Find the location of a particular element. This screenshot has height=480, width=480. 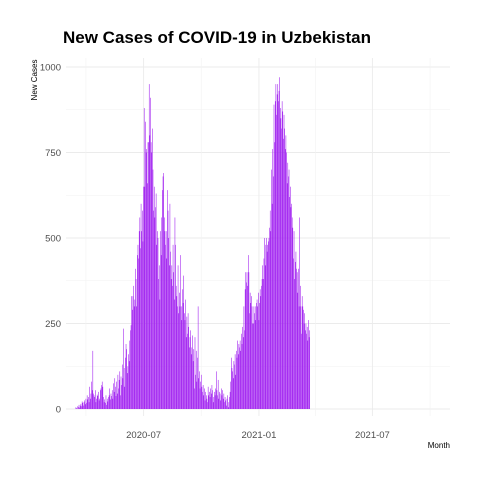

y-tick-label: 500 is located at coordinates (53, 239).